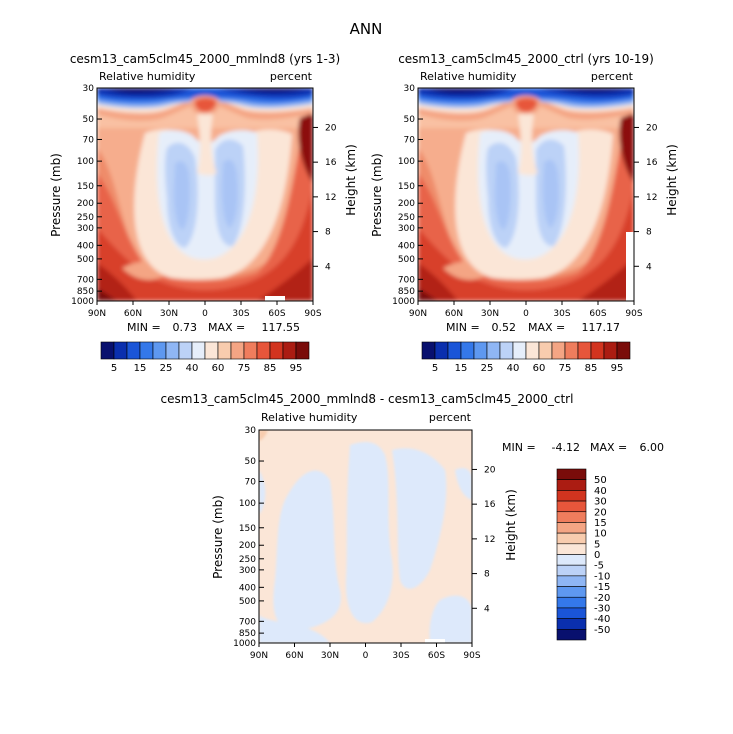  I want to click on panel-1-colorbar: 5 15 25 40 60 75 85 95, so click(205, 357).